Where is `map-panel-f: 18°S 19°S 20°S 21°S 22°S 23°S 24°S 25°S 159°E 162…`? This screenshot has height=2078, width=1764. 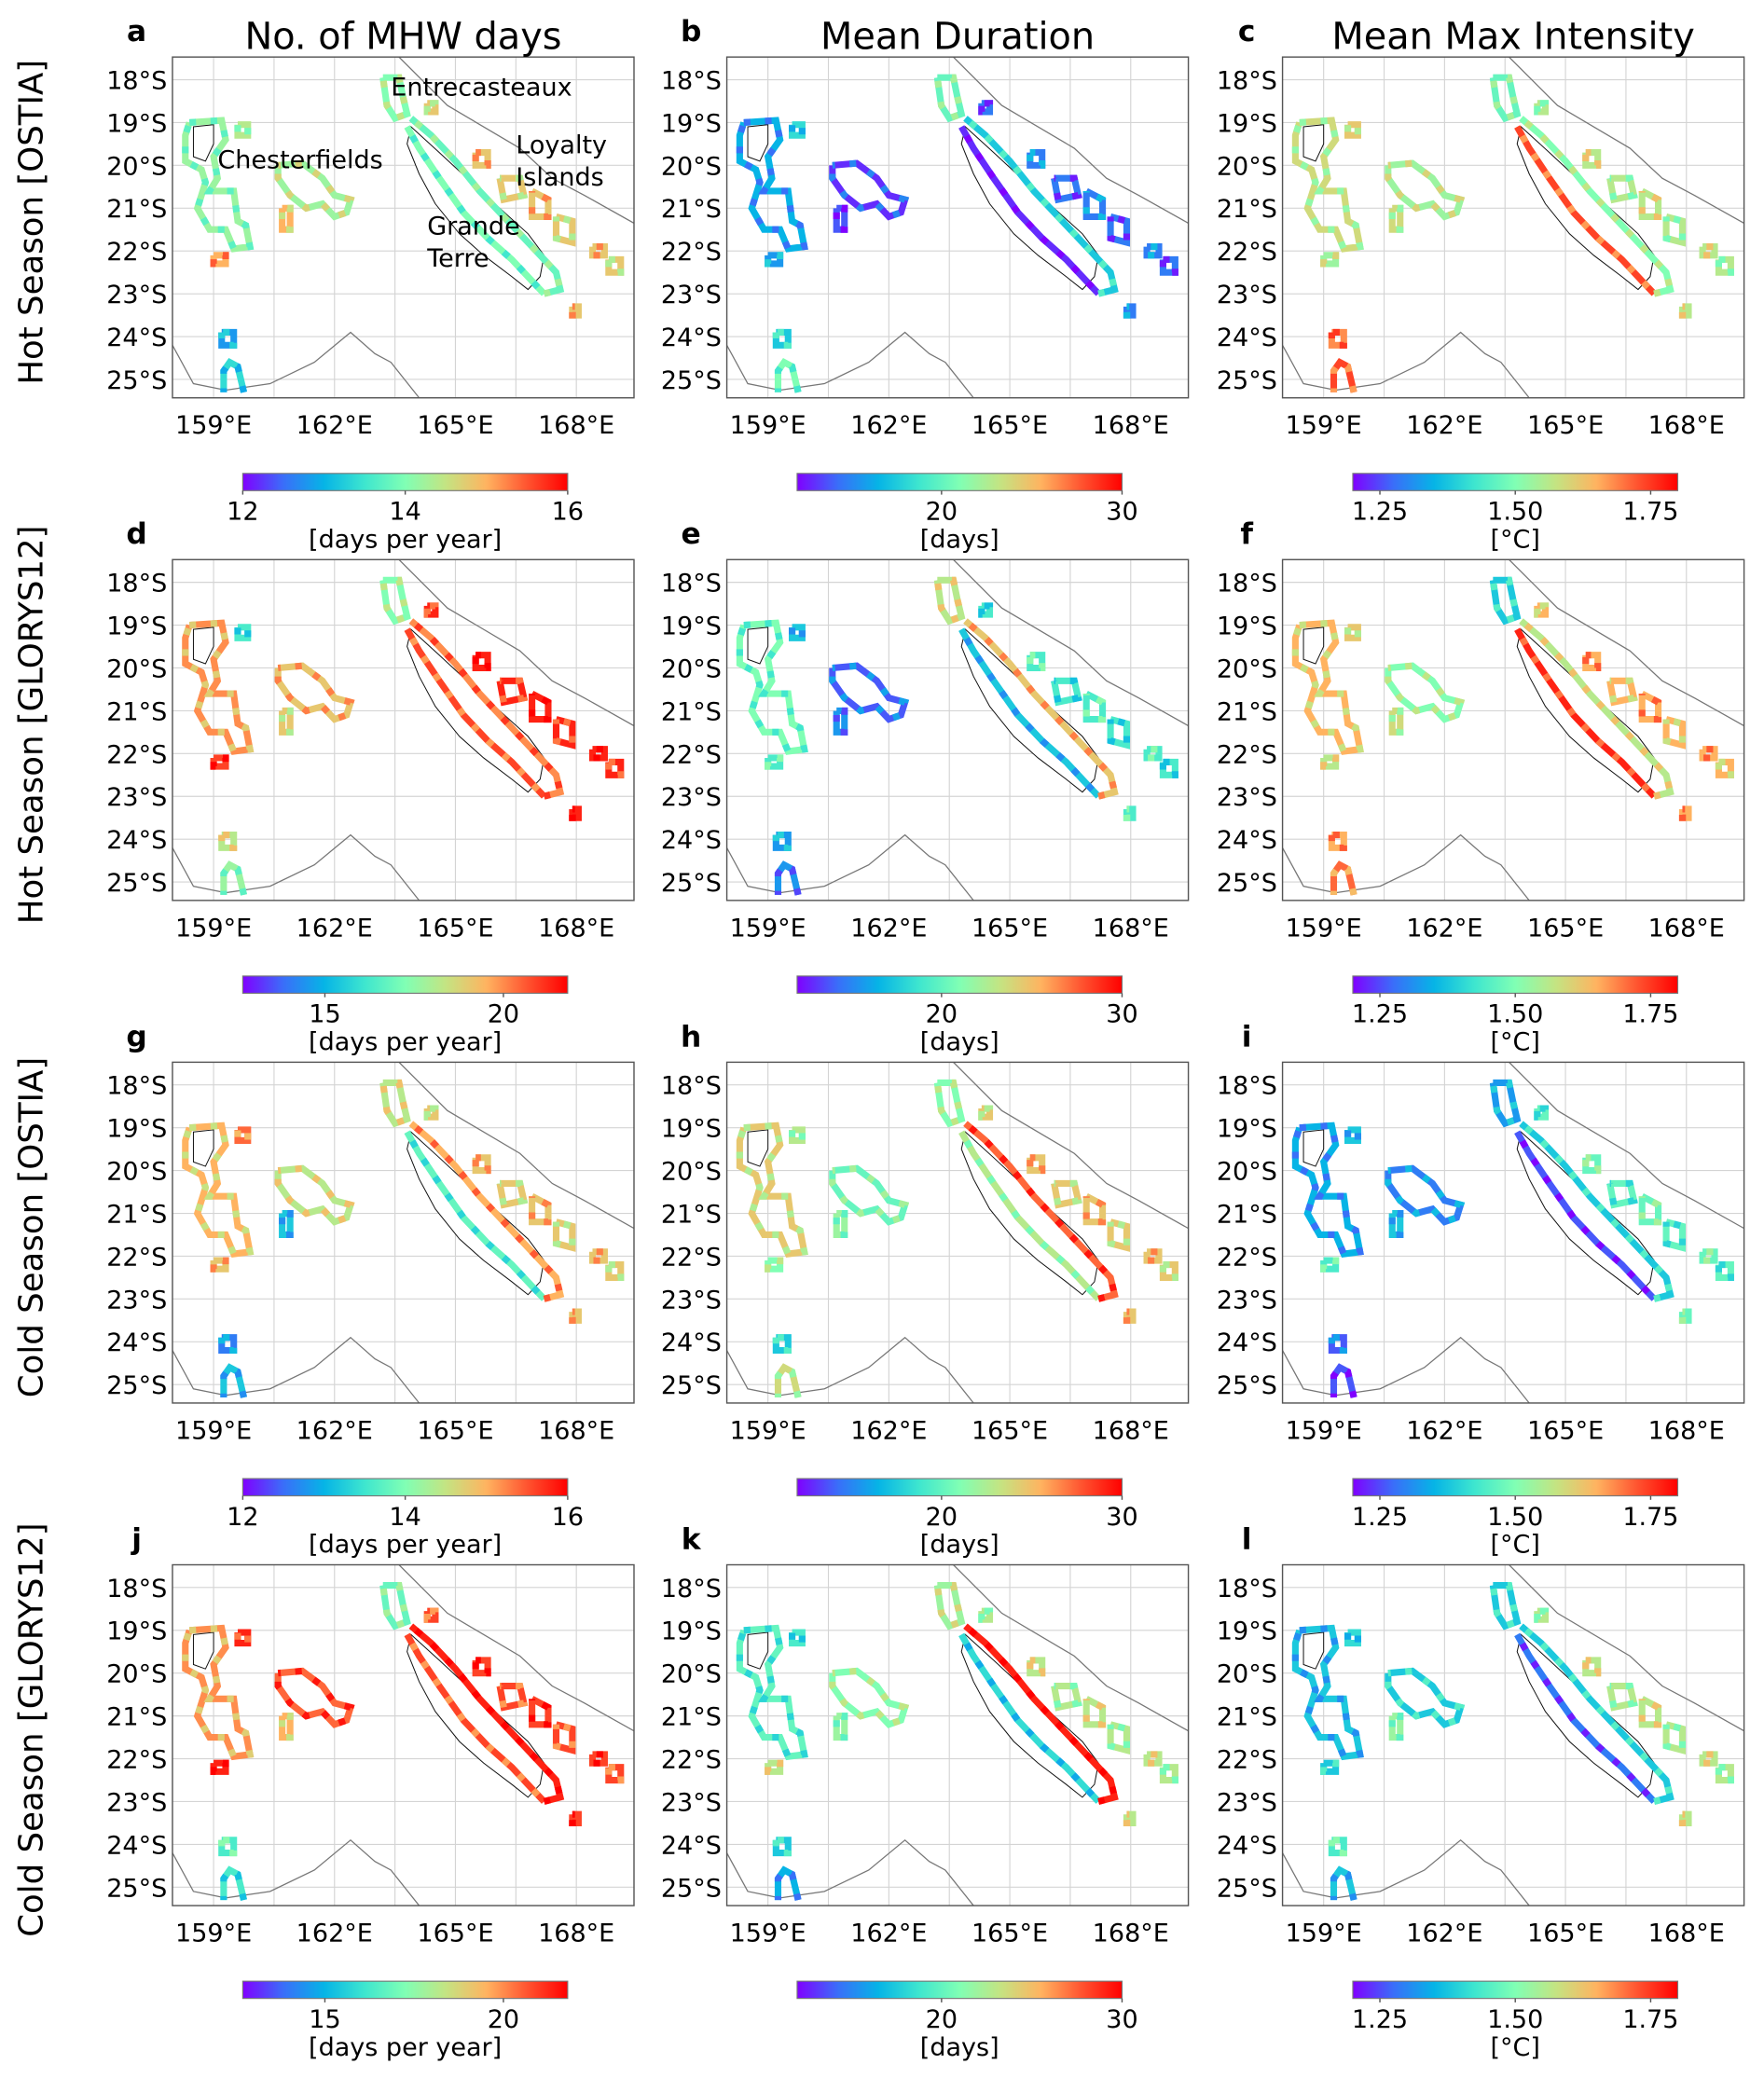
map-panel-f: 18°S 19°S 20°S 21°S 22°S 23°S 24°S 25°S 159°E 162… is located at coordinates (1481, 730).